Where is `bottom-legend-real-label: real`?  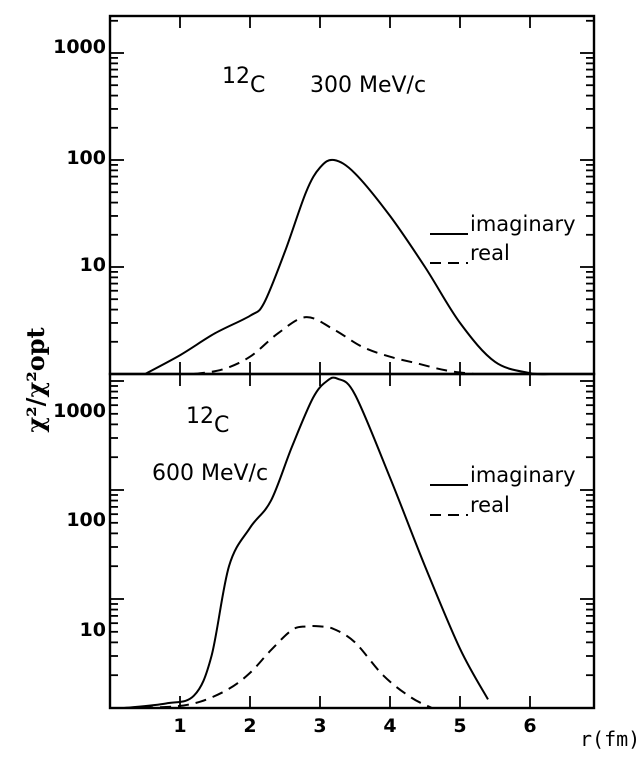
bottom-legend-real-label: real is located at coordinates (490, 505).